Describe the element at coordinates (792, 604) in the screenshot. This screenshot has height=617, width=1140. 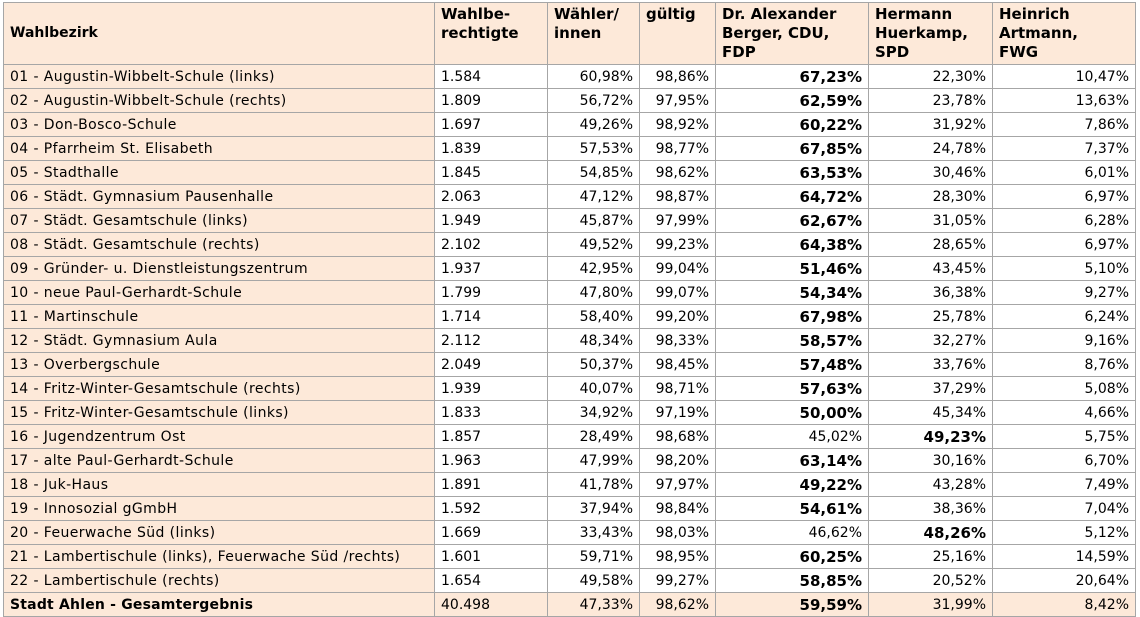
I see `berger-cell: 59,59%` at that location.